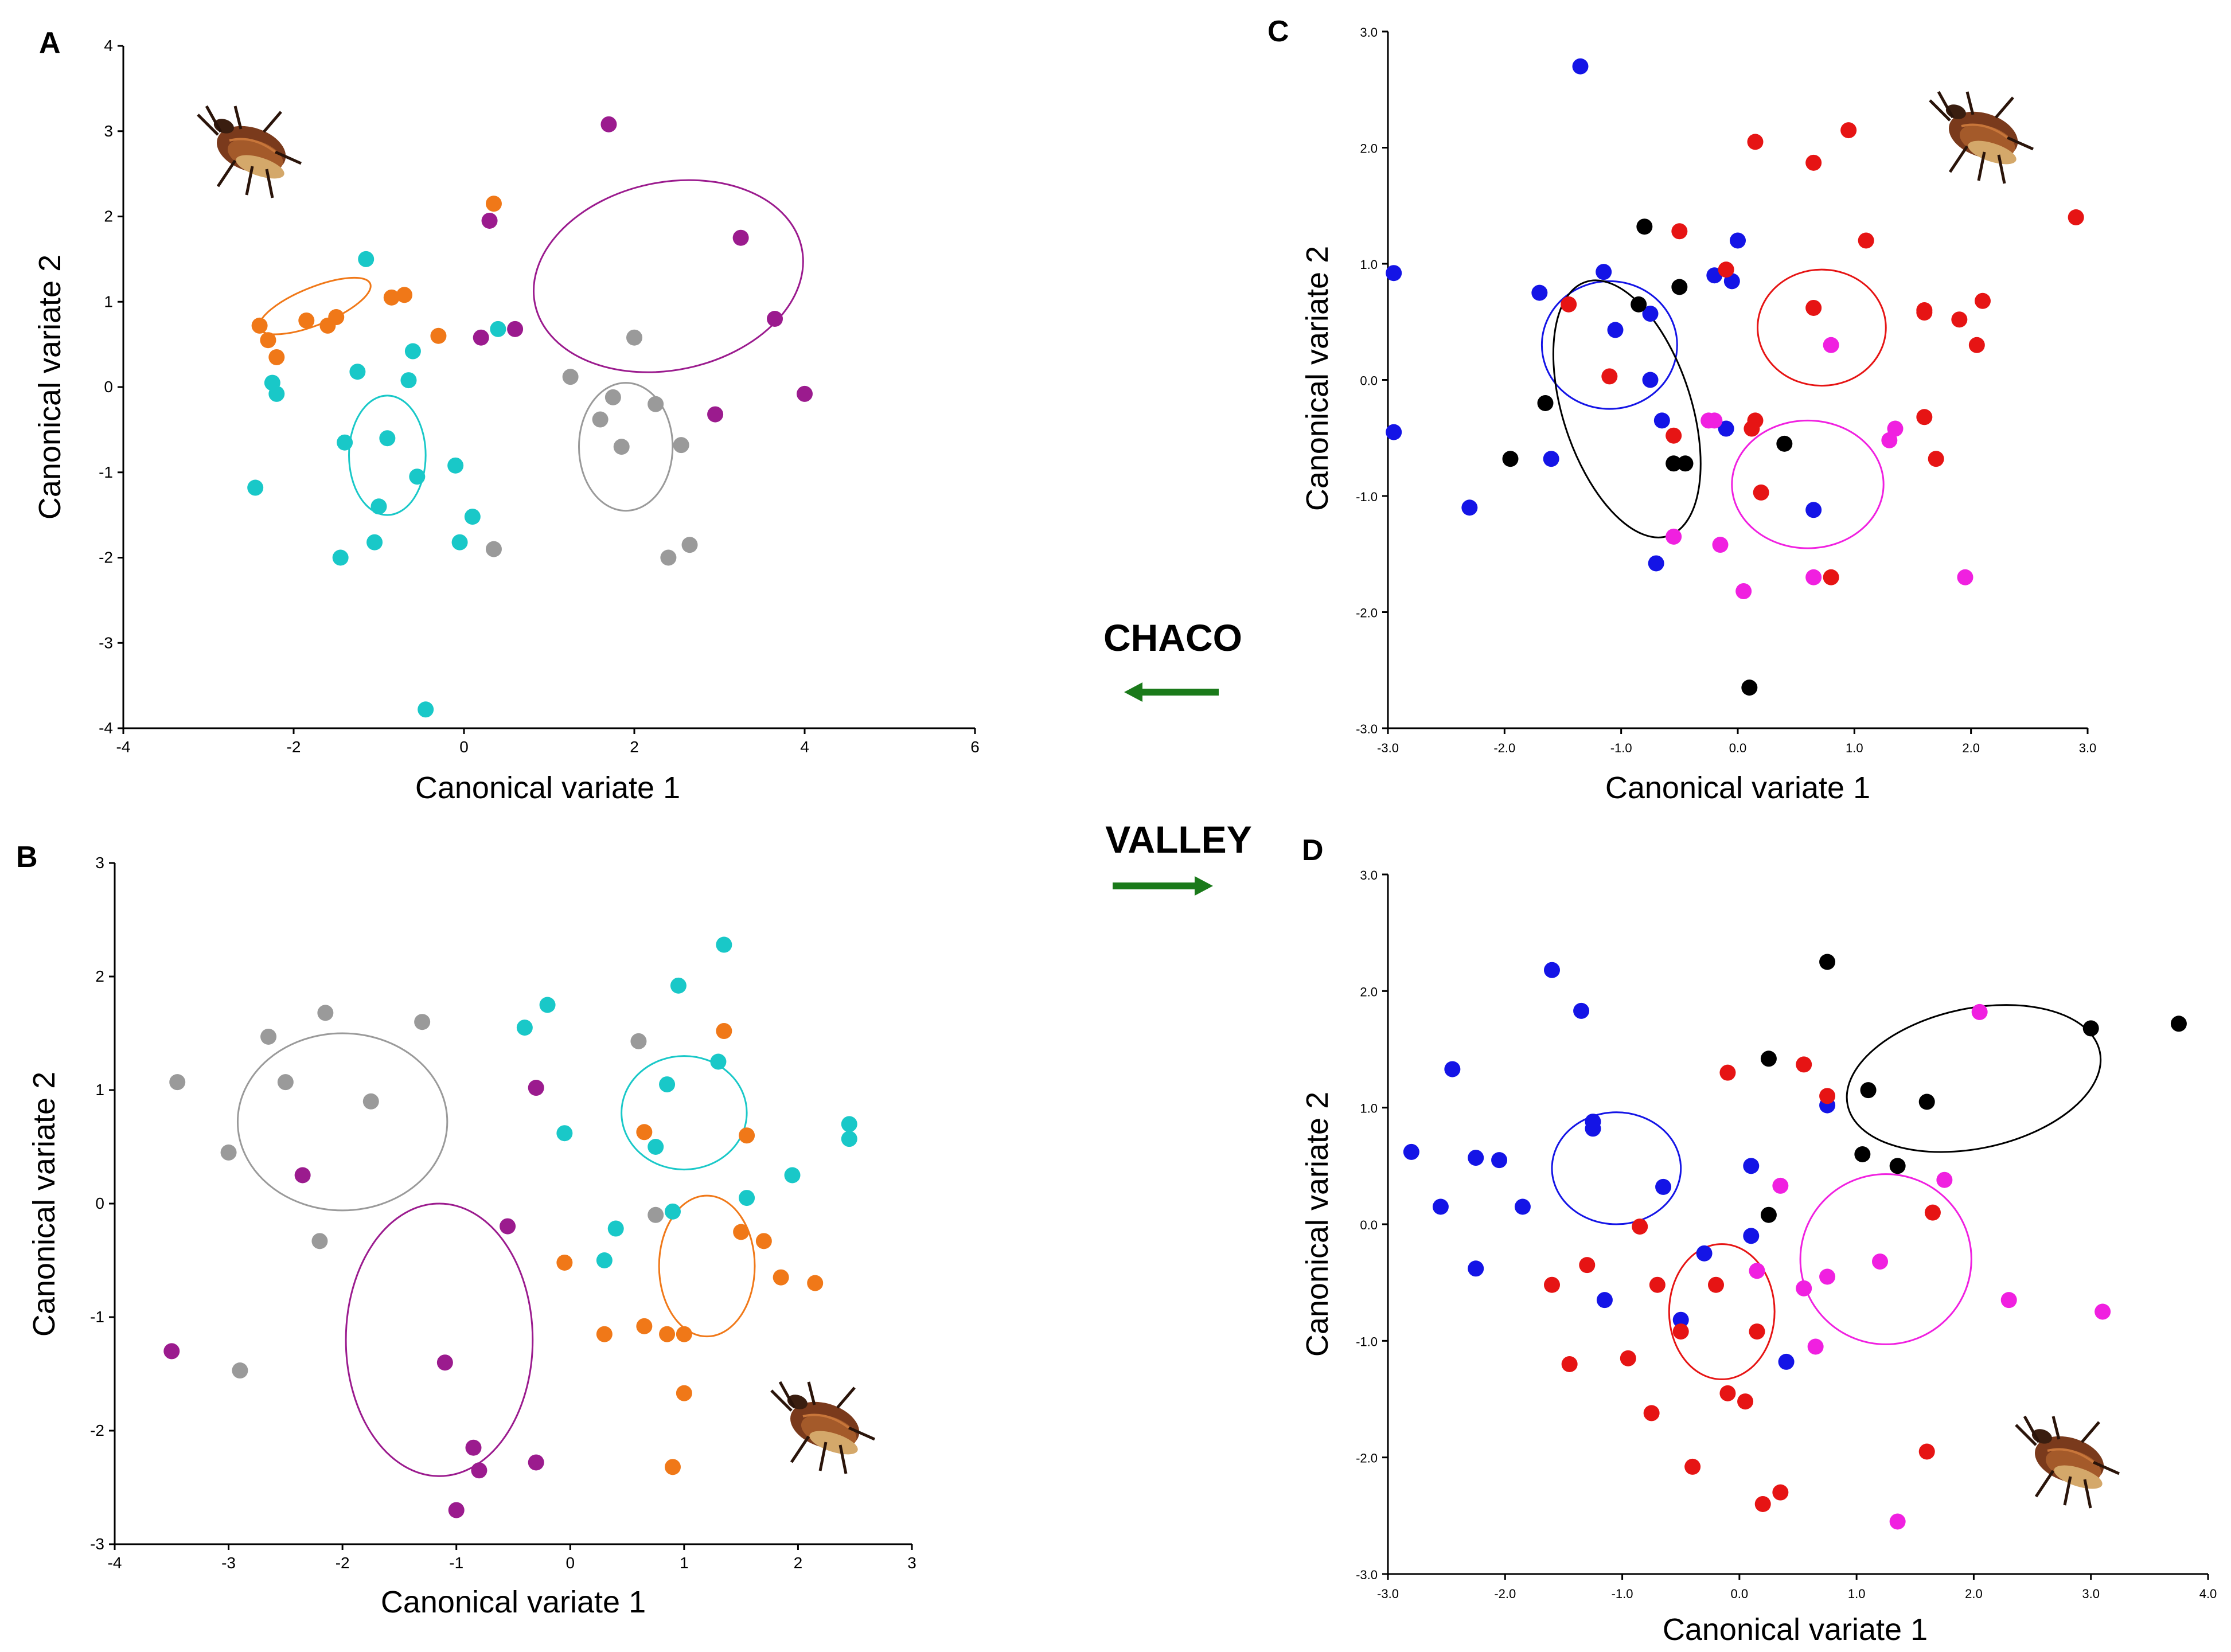 Image resolution: width=2231 pixels, height=1652 pixels. What do you see at coordinates (1313, 850) in the screenshot?
I see `panel-letter-d: D` at bounding box center [1313, 850].